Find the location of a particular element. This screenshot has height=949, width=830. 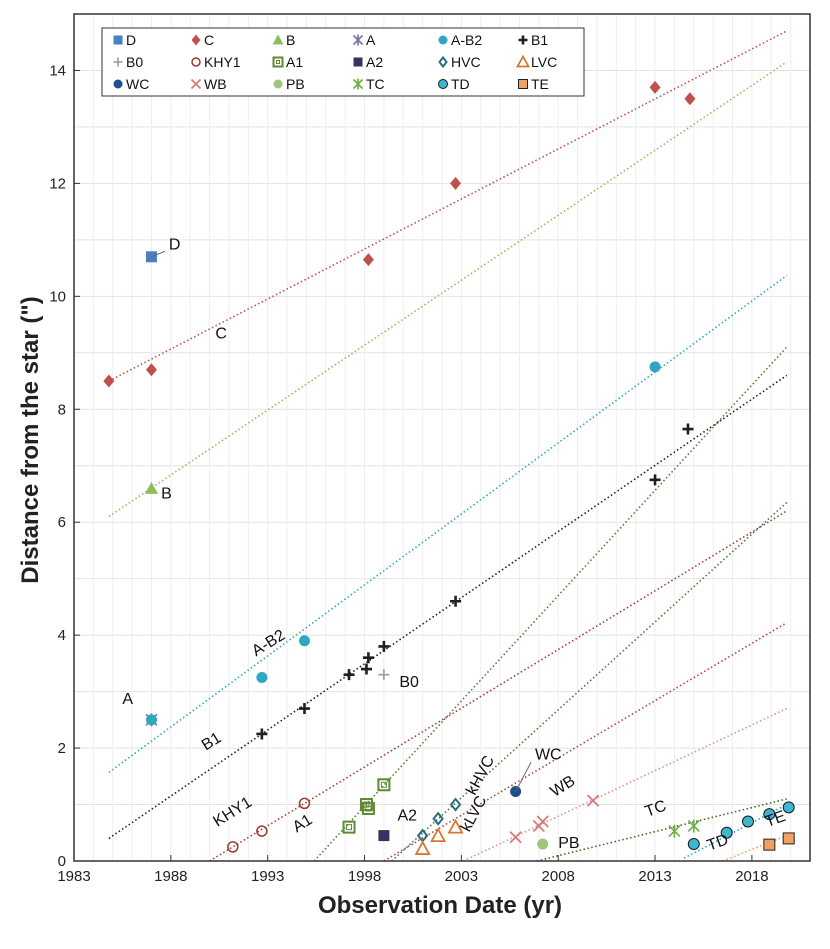

y-tick-label: 2 is located at coordinates (62, 748).